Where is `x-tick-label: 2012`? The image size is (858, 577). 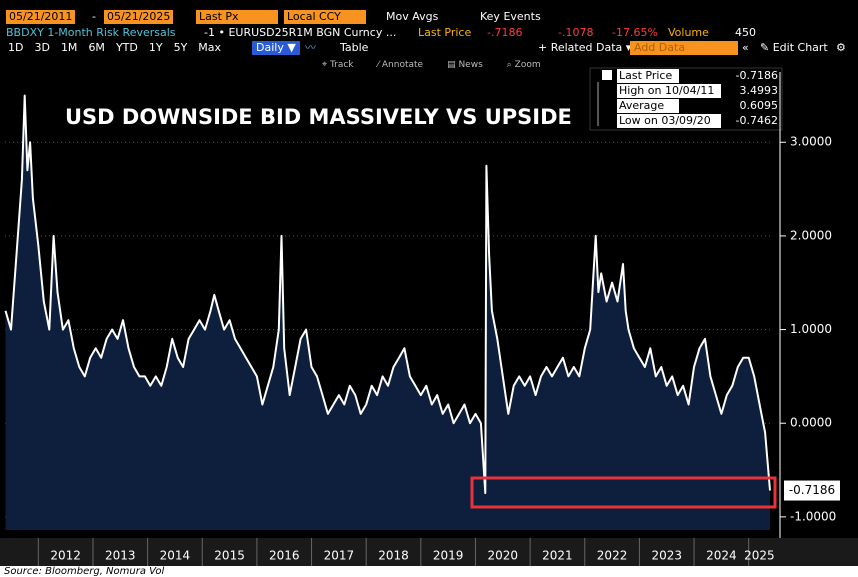 x-tick-label: 2012 is located at coordinates (65, 556).